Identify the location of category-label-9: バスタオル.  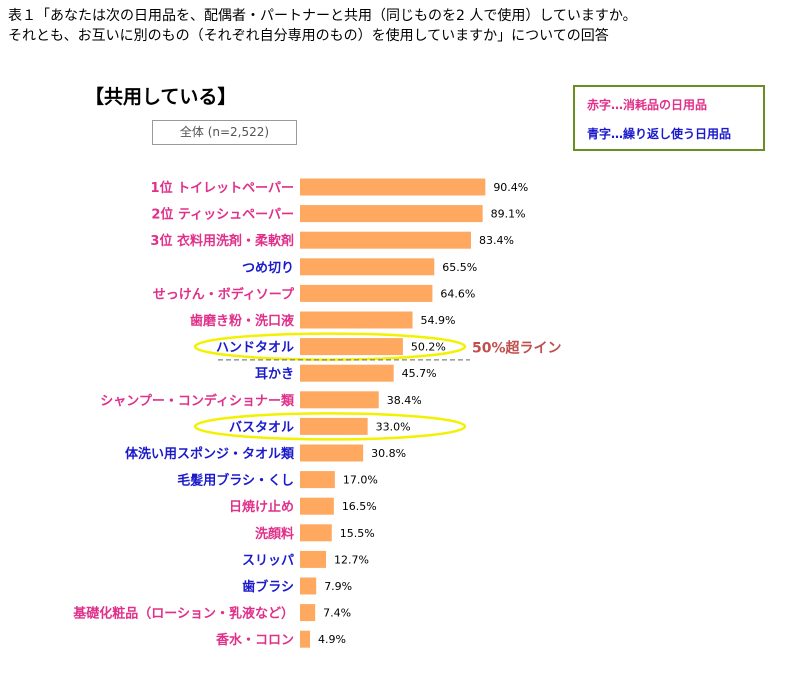
(261, 427).